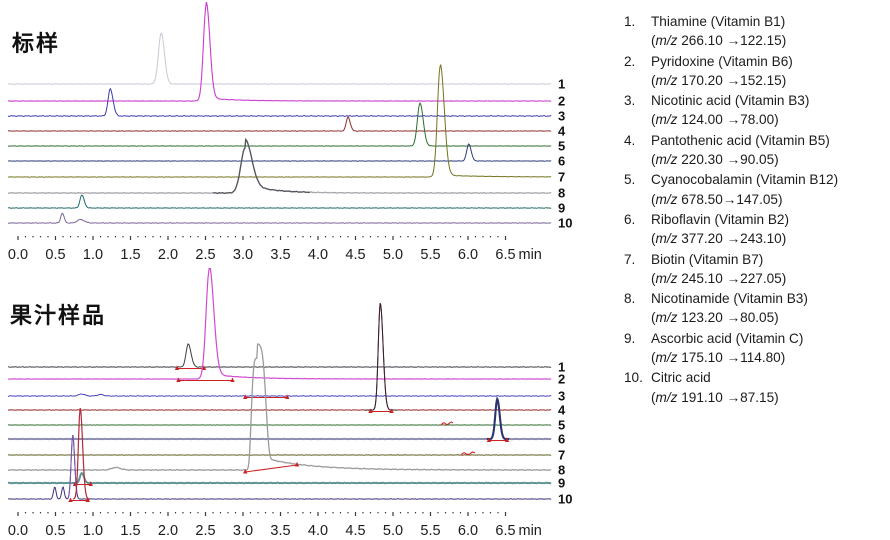  I want to click on legend-item-number: 1., so click(630, 21).